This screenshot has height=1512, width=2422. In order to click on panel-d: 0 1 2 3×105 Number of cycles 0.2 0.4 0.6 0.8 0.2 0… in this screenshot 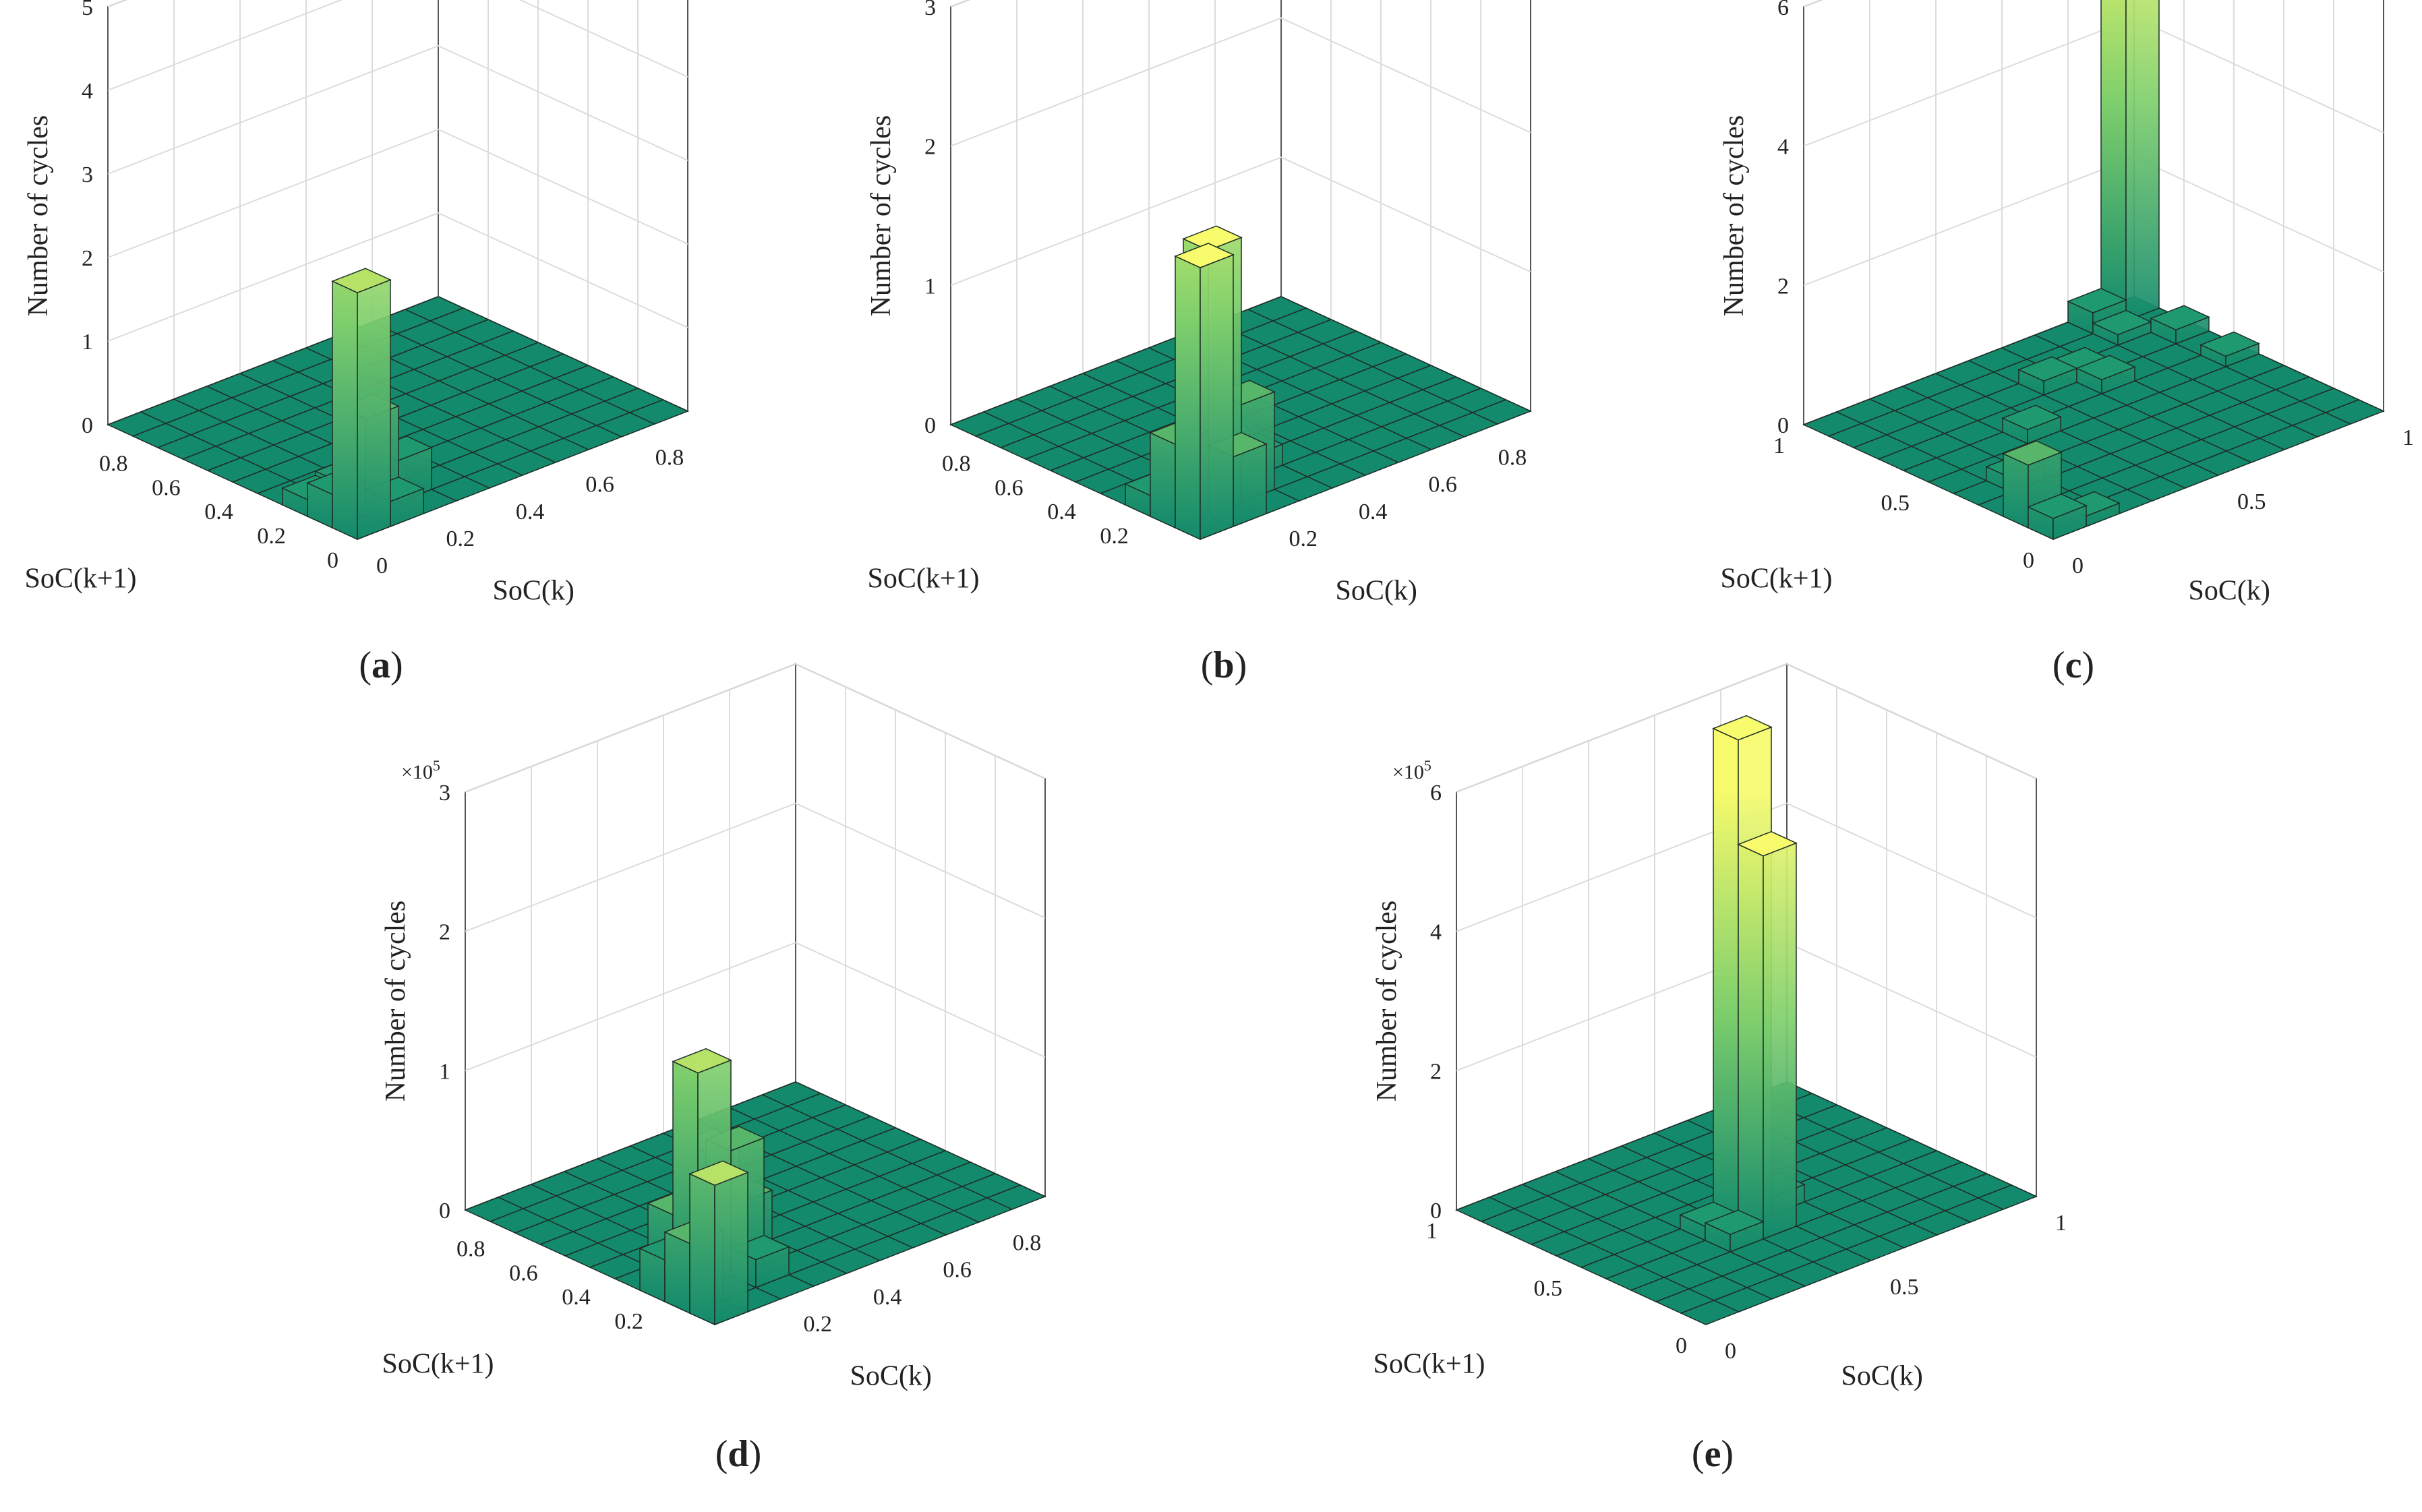, I will do `click(713, 1069)`.